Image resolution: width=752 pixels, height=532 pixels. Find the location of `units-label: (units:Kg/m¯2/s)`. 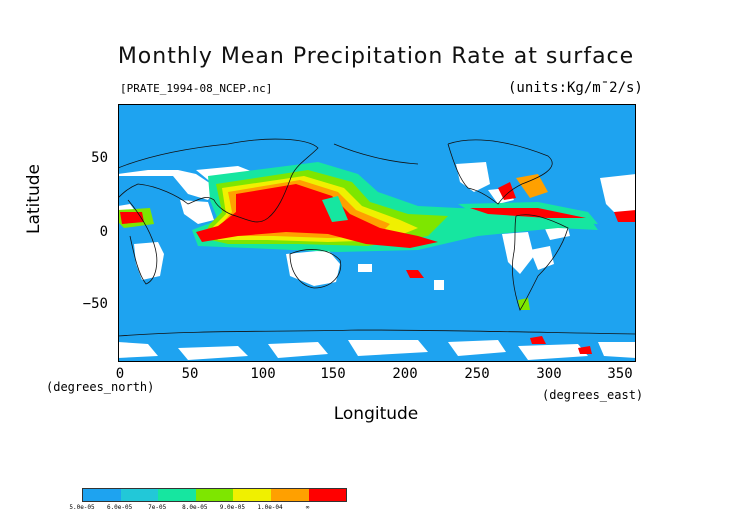

units-label: (units:Kg/m¯2/s) is located at coordinates (575, 88).